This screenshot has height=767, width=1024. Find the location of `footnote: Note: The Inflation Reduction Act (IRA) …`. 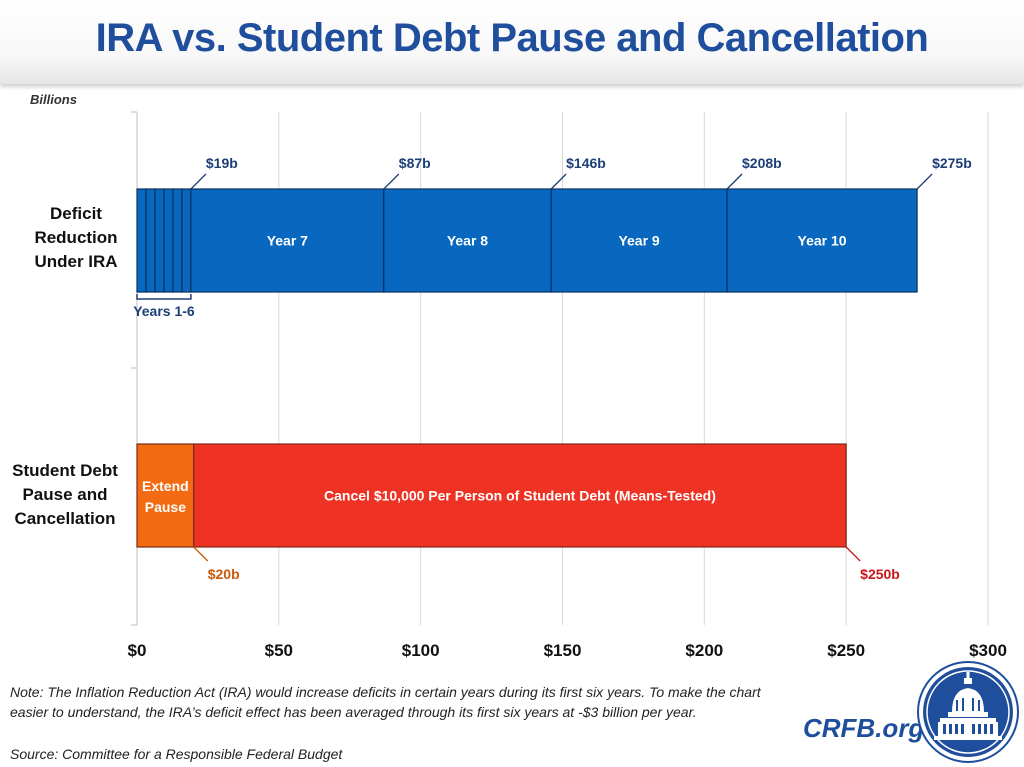

footnote: Note: The Inflation Reduction Act (IRA) … is located at coordinates (385, 702).